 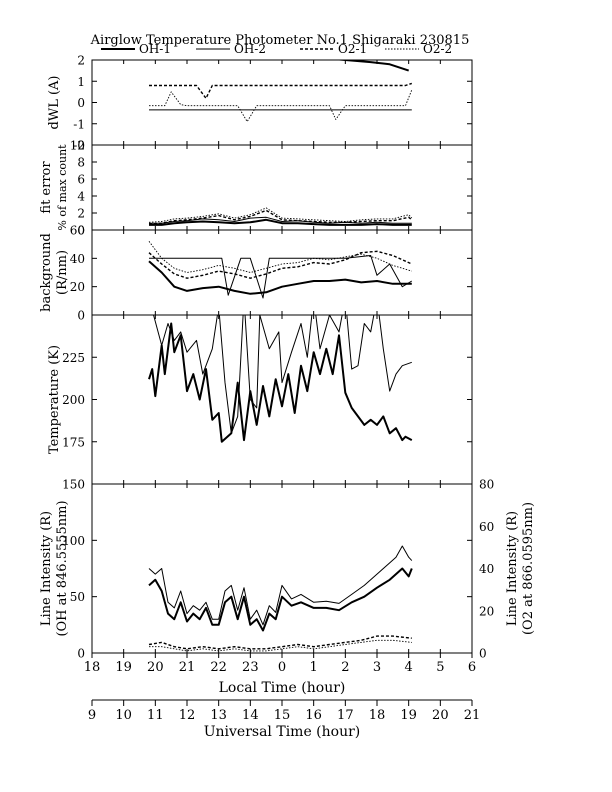 I want to click on y-axis-title: background, so click(x=46, y=272).